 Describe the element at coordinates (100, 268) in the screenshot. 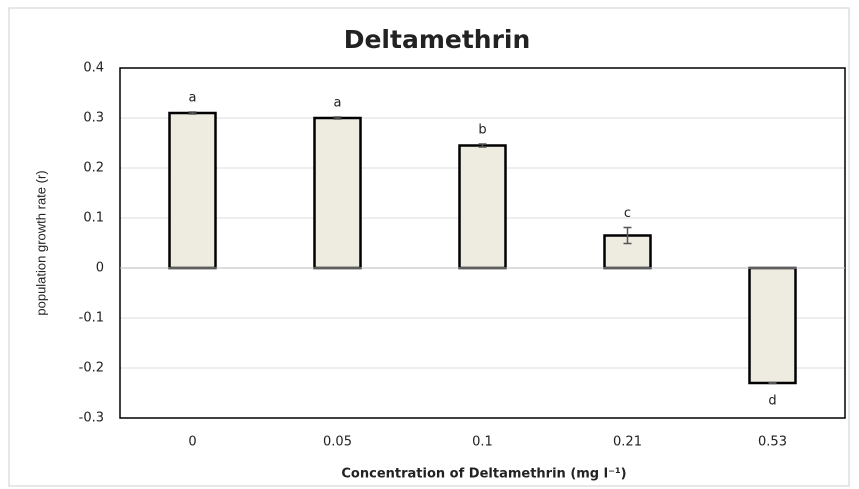

I see `y-tick-label: 0` at that location.